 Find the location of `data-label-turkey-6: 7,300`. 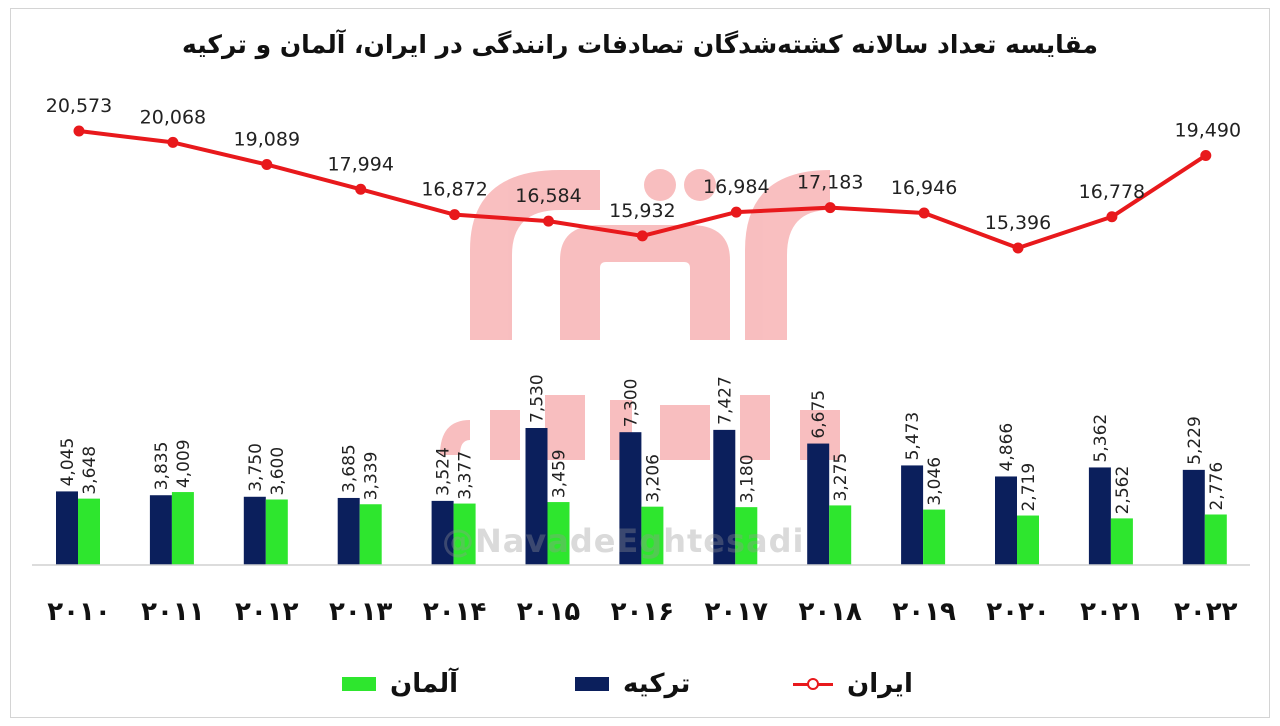

data-label-turkey-6: 7,300 is located at coordinates (631, 403).